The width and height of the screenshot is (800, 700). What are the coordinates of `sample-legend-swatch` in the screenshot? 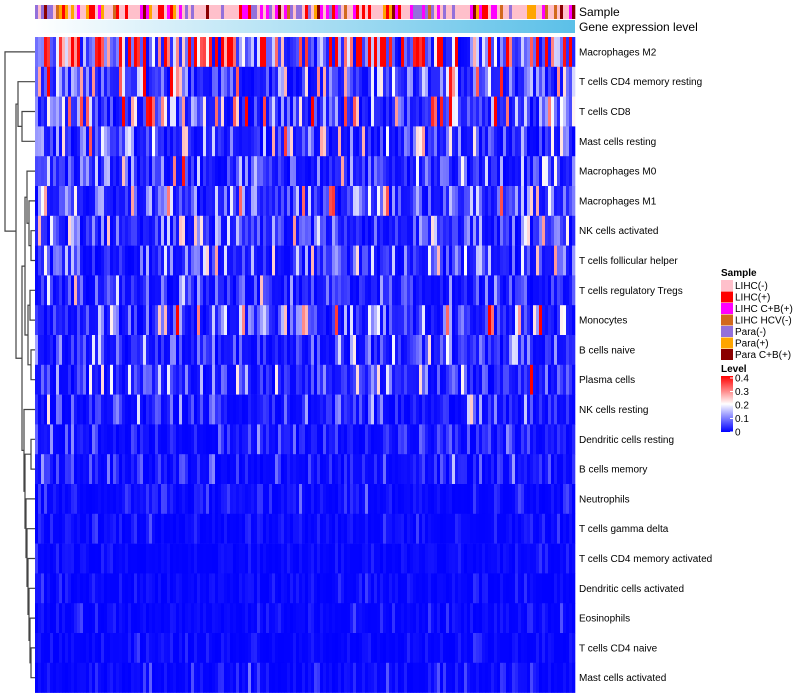 It's located at (727, 331).